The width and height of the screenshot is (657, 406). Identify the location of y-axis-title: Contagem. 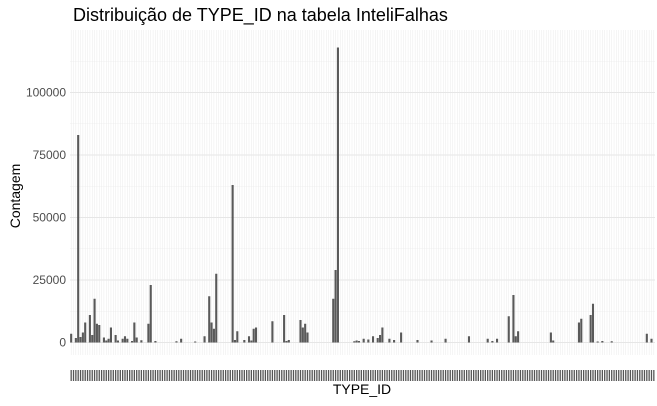
(15, 196).